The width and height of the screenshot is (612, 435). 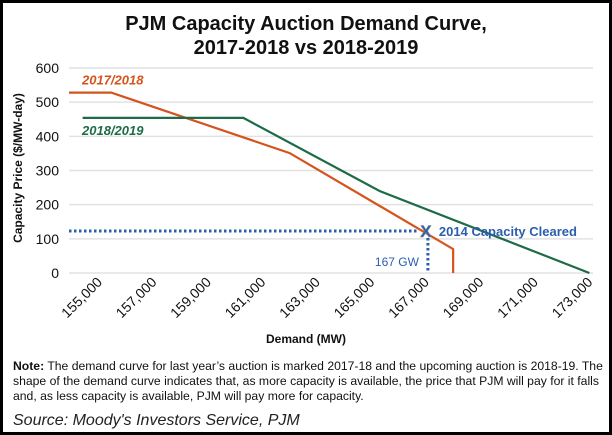 What do you see at coordinates (571, 297) in the screenshot?
I see `x-tick-label: 173,000` at bounding box center [571, 297].